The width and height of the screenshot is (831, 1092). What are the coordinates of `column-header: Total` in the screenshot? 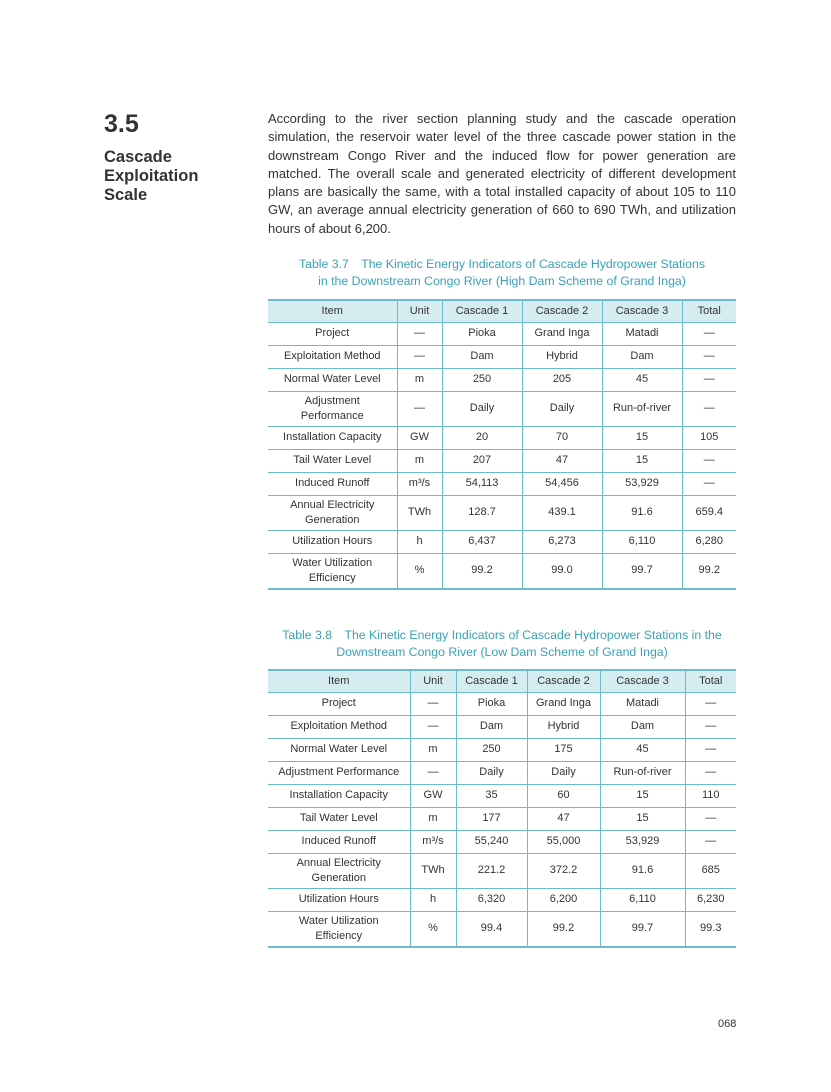 It's located at (710, 681).